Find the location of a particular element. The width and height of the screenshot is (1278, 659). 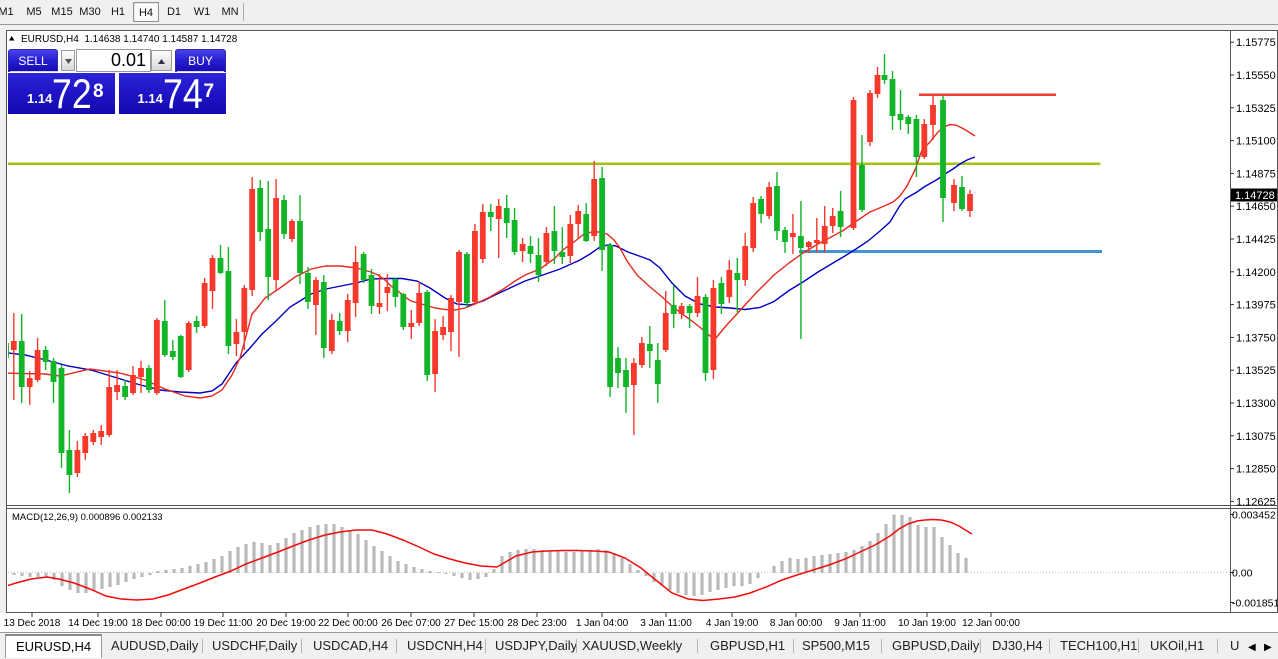

svg-text: 1.13525 is located at coordinates (1256, 371).